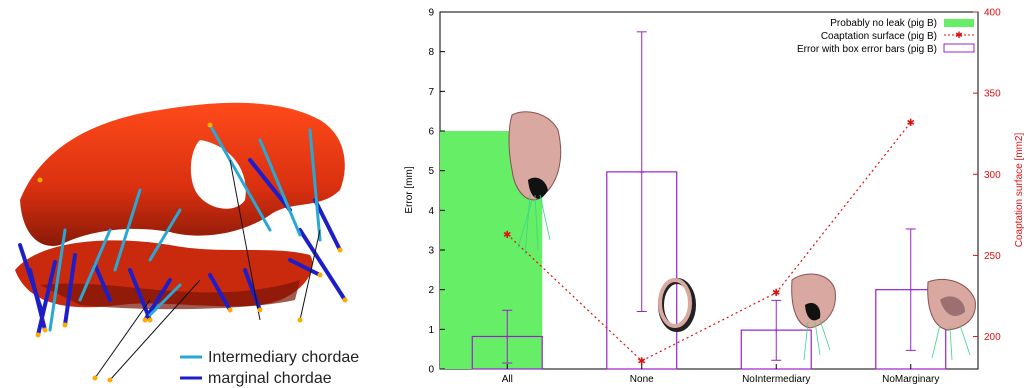  What do you see at coordinates (431, 211) in the screenshot?
I see `y-tick-label: 4` at bounding box center [431, 211].